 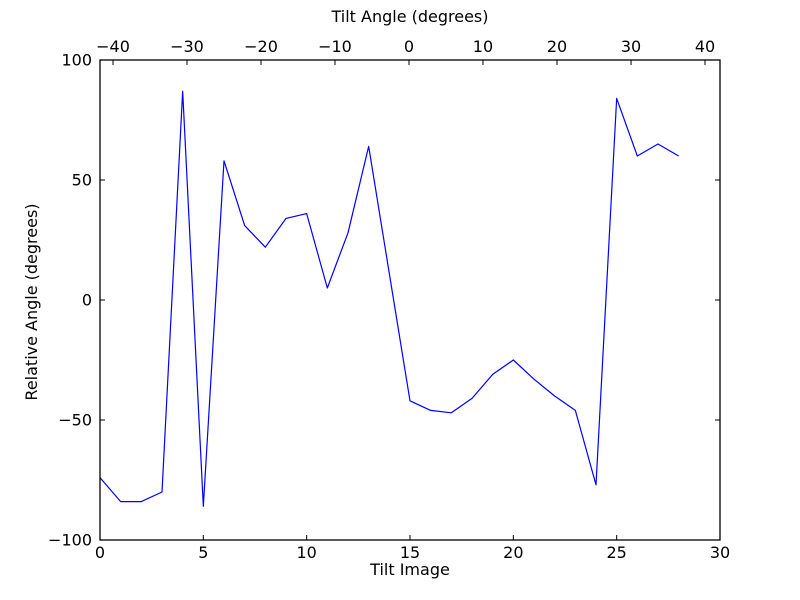 What do you see at coordinates (410, 569) in the screenshot?
I see `x-axis-title: Tilt Image` at bounding box center [410, 569].